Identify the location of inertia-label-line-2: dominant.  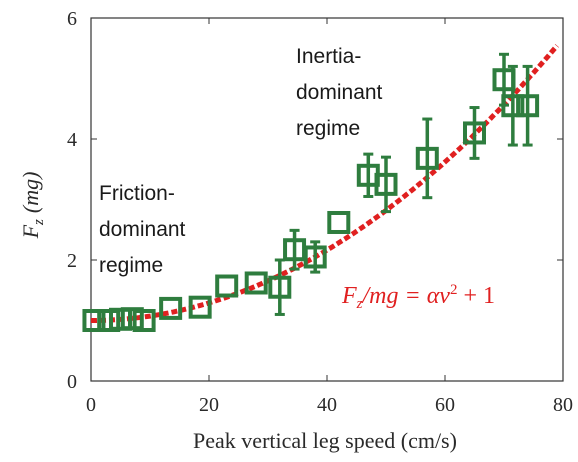
(339, 92).